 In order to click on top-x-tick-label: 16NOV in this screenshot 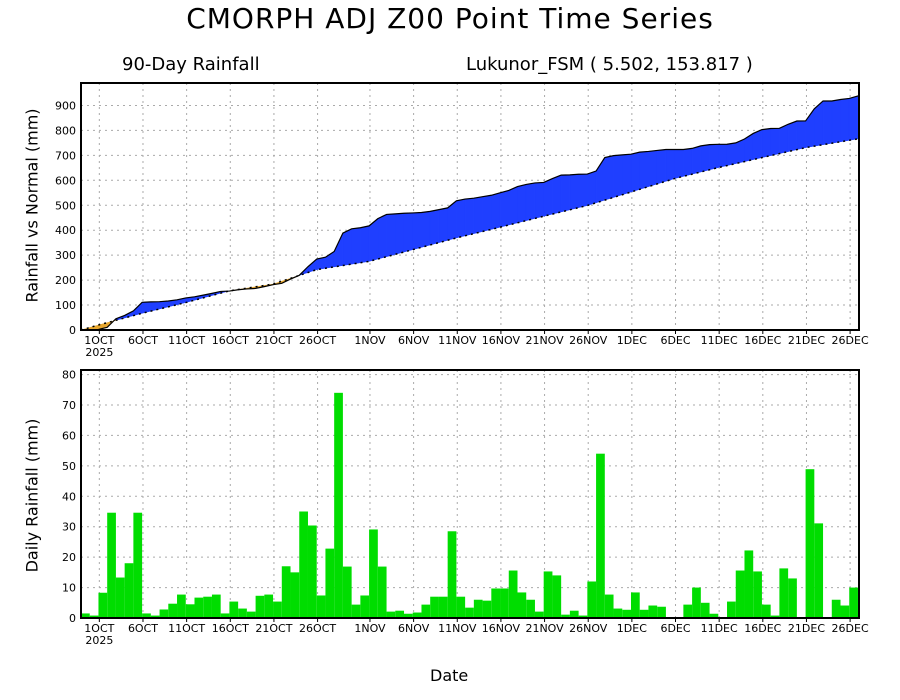, I will do `click(501, 340)`.